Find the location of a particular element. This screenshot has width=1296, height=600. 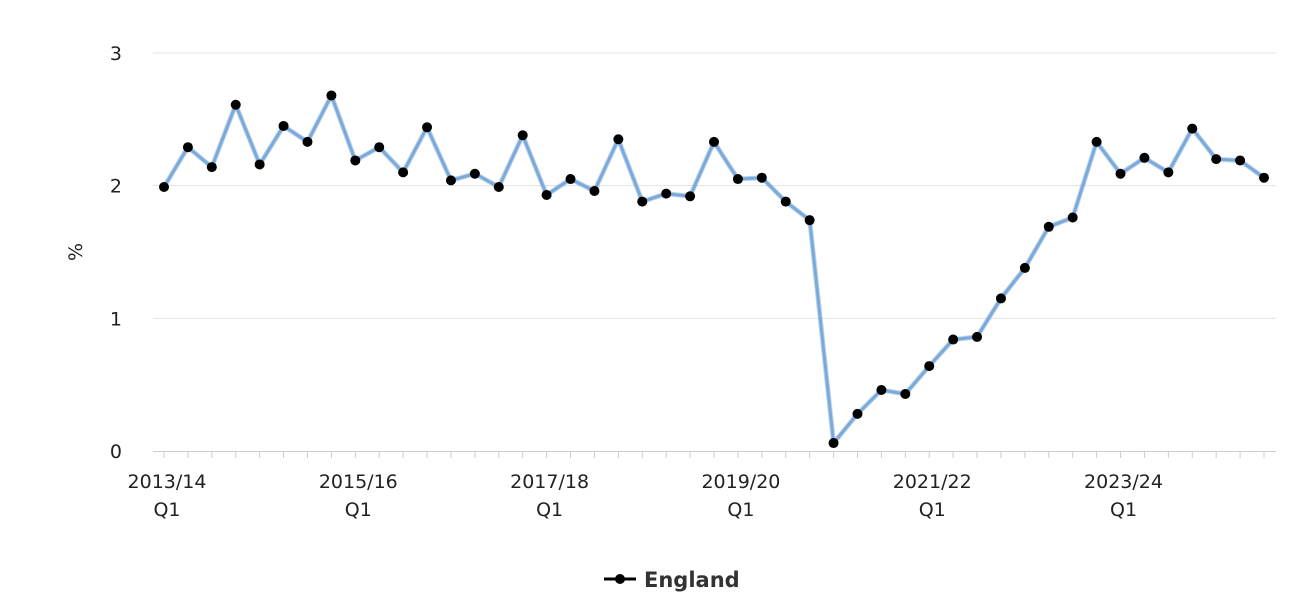

legend-marker-icon is located at coordinates (620, 579).